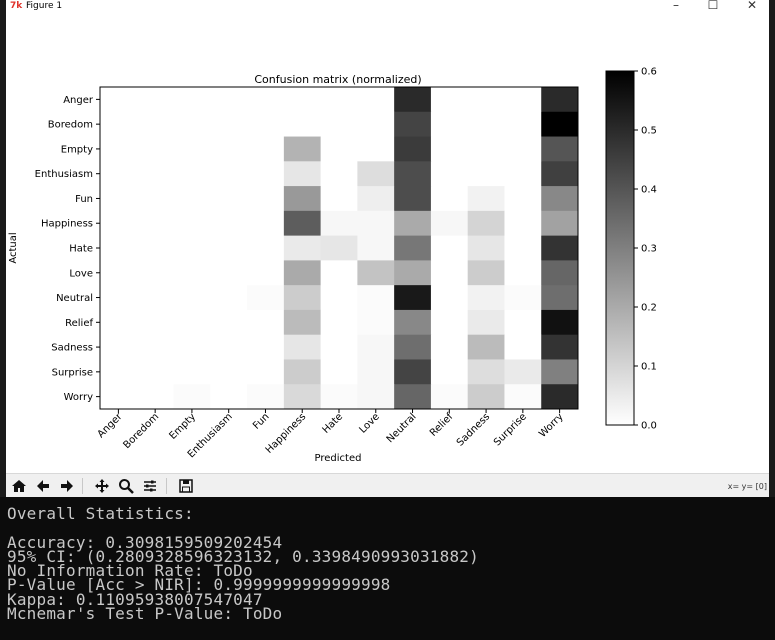 The image size is (775, 640). I want to click on back-arrow-icon, so click(43, 486).